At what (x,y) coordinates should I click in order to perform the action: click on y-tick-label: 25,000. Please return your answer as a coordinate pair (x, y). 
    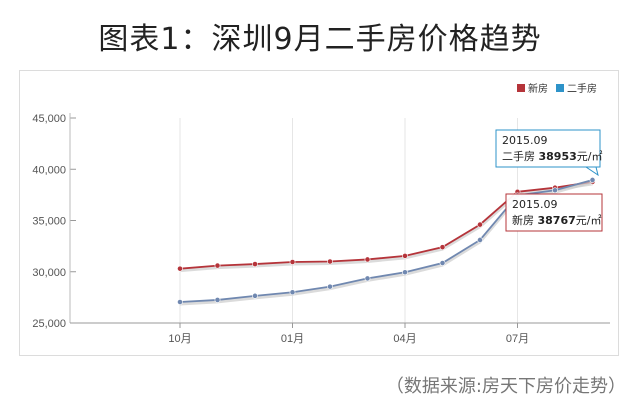
    Looking at the image, I should click on (49, 324).